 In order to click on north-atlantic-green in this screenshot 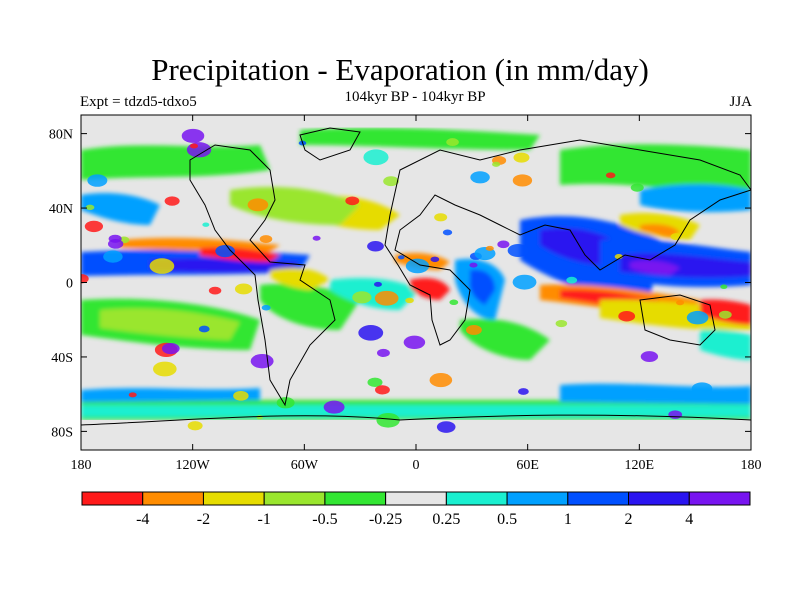, I will do `click(295, 205)`.